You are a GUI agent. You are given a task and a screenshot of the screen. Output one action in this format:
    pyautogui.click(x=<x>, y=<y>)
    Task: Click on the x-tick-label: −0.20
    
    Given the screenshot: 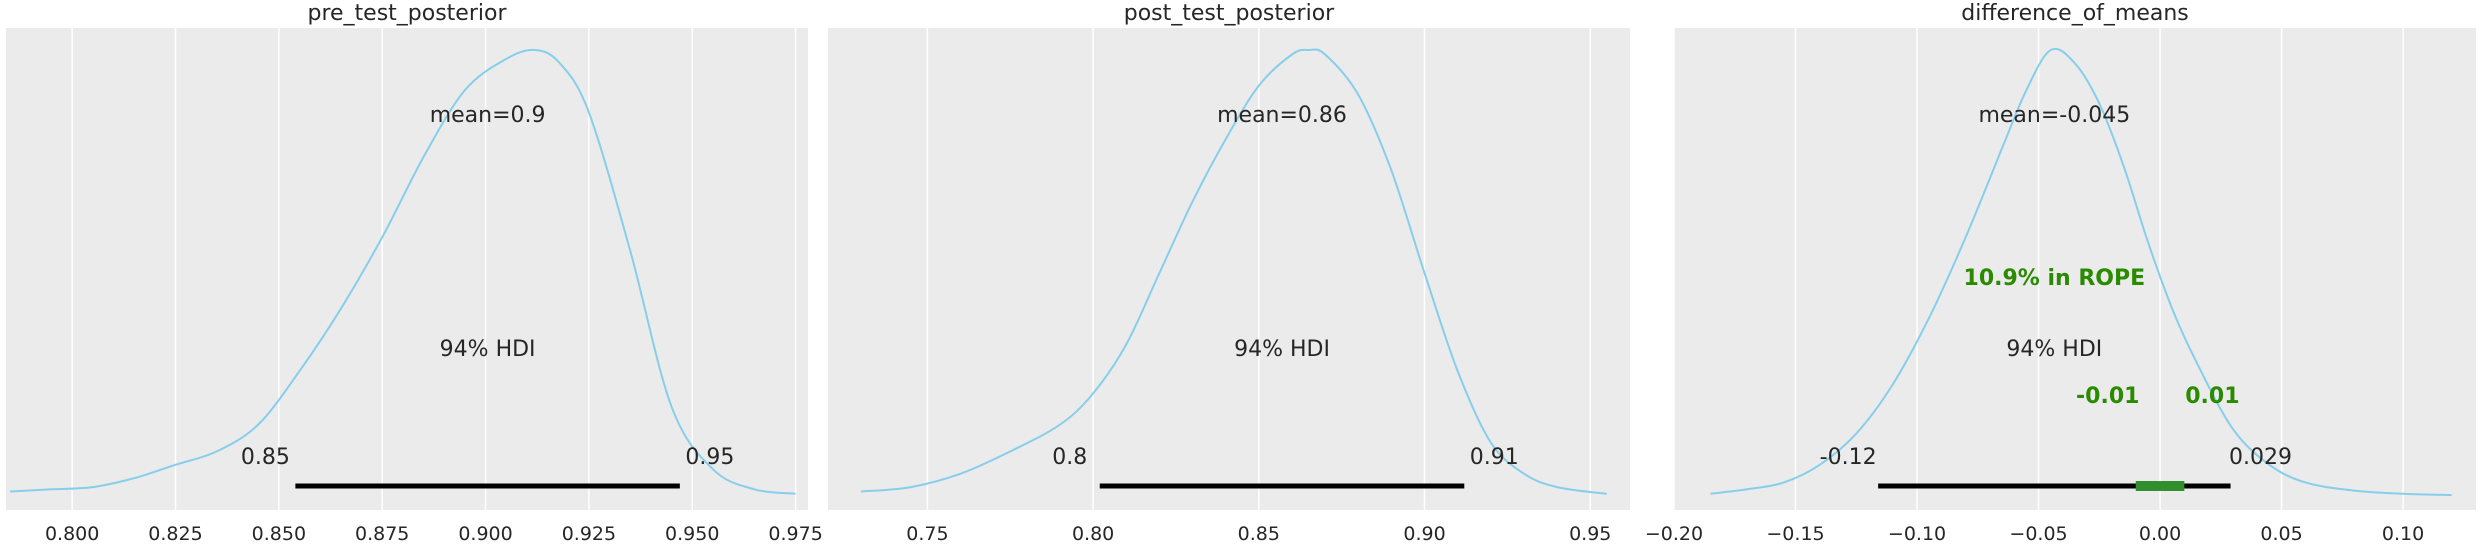 What is the action you would take?
    pyautogui.click(x=1674, y=534)
    